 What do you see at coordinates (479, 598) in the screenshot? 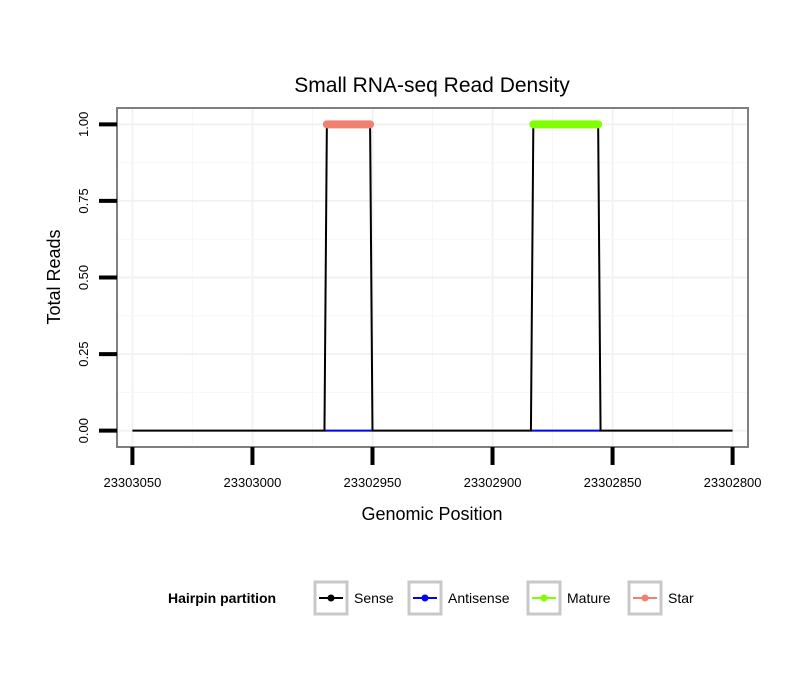
I see `legend-label: Antisense` at bounding box center [479, 598].